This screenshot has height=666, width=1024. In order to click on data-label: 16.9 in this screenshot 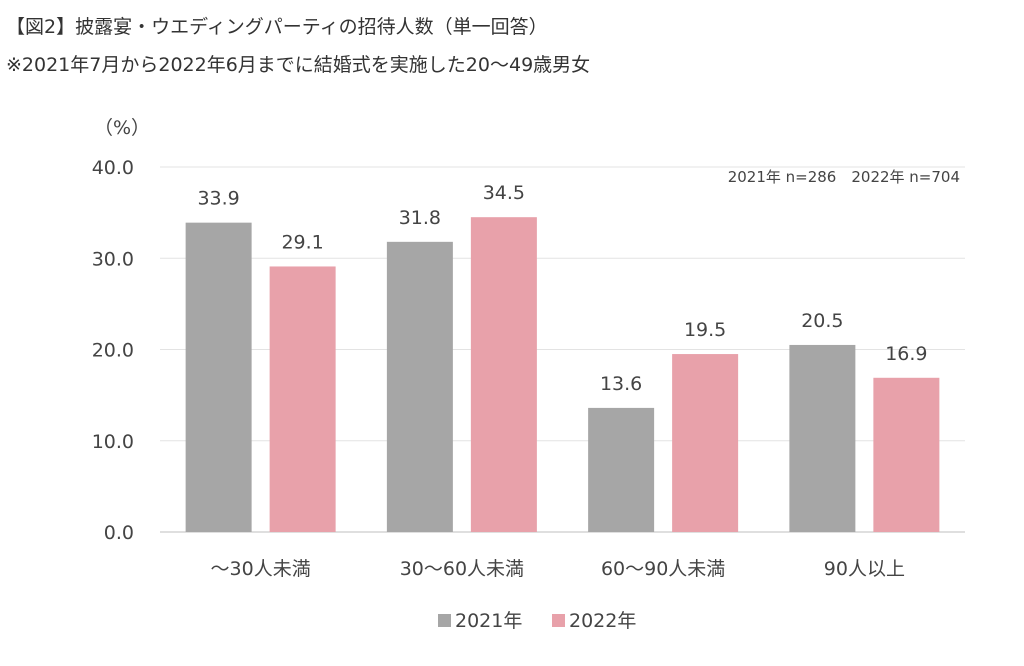, I will do `click(906, 354)`.